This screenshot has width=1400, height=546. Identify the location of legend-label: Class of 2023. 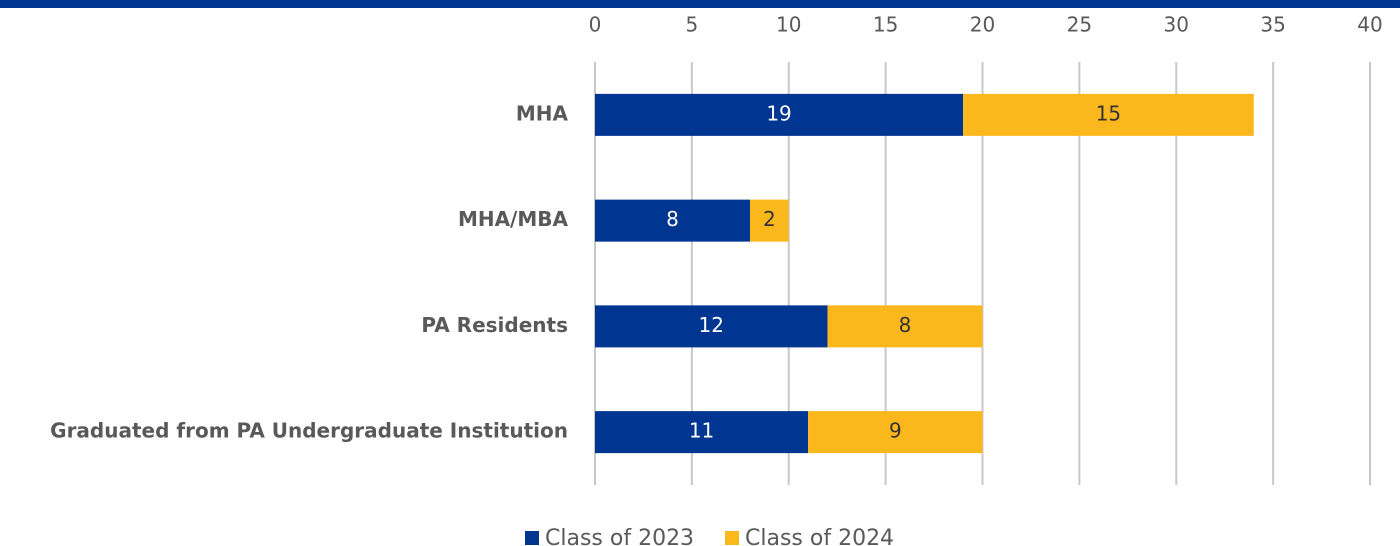
(619, 536).